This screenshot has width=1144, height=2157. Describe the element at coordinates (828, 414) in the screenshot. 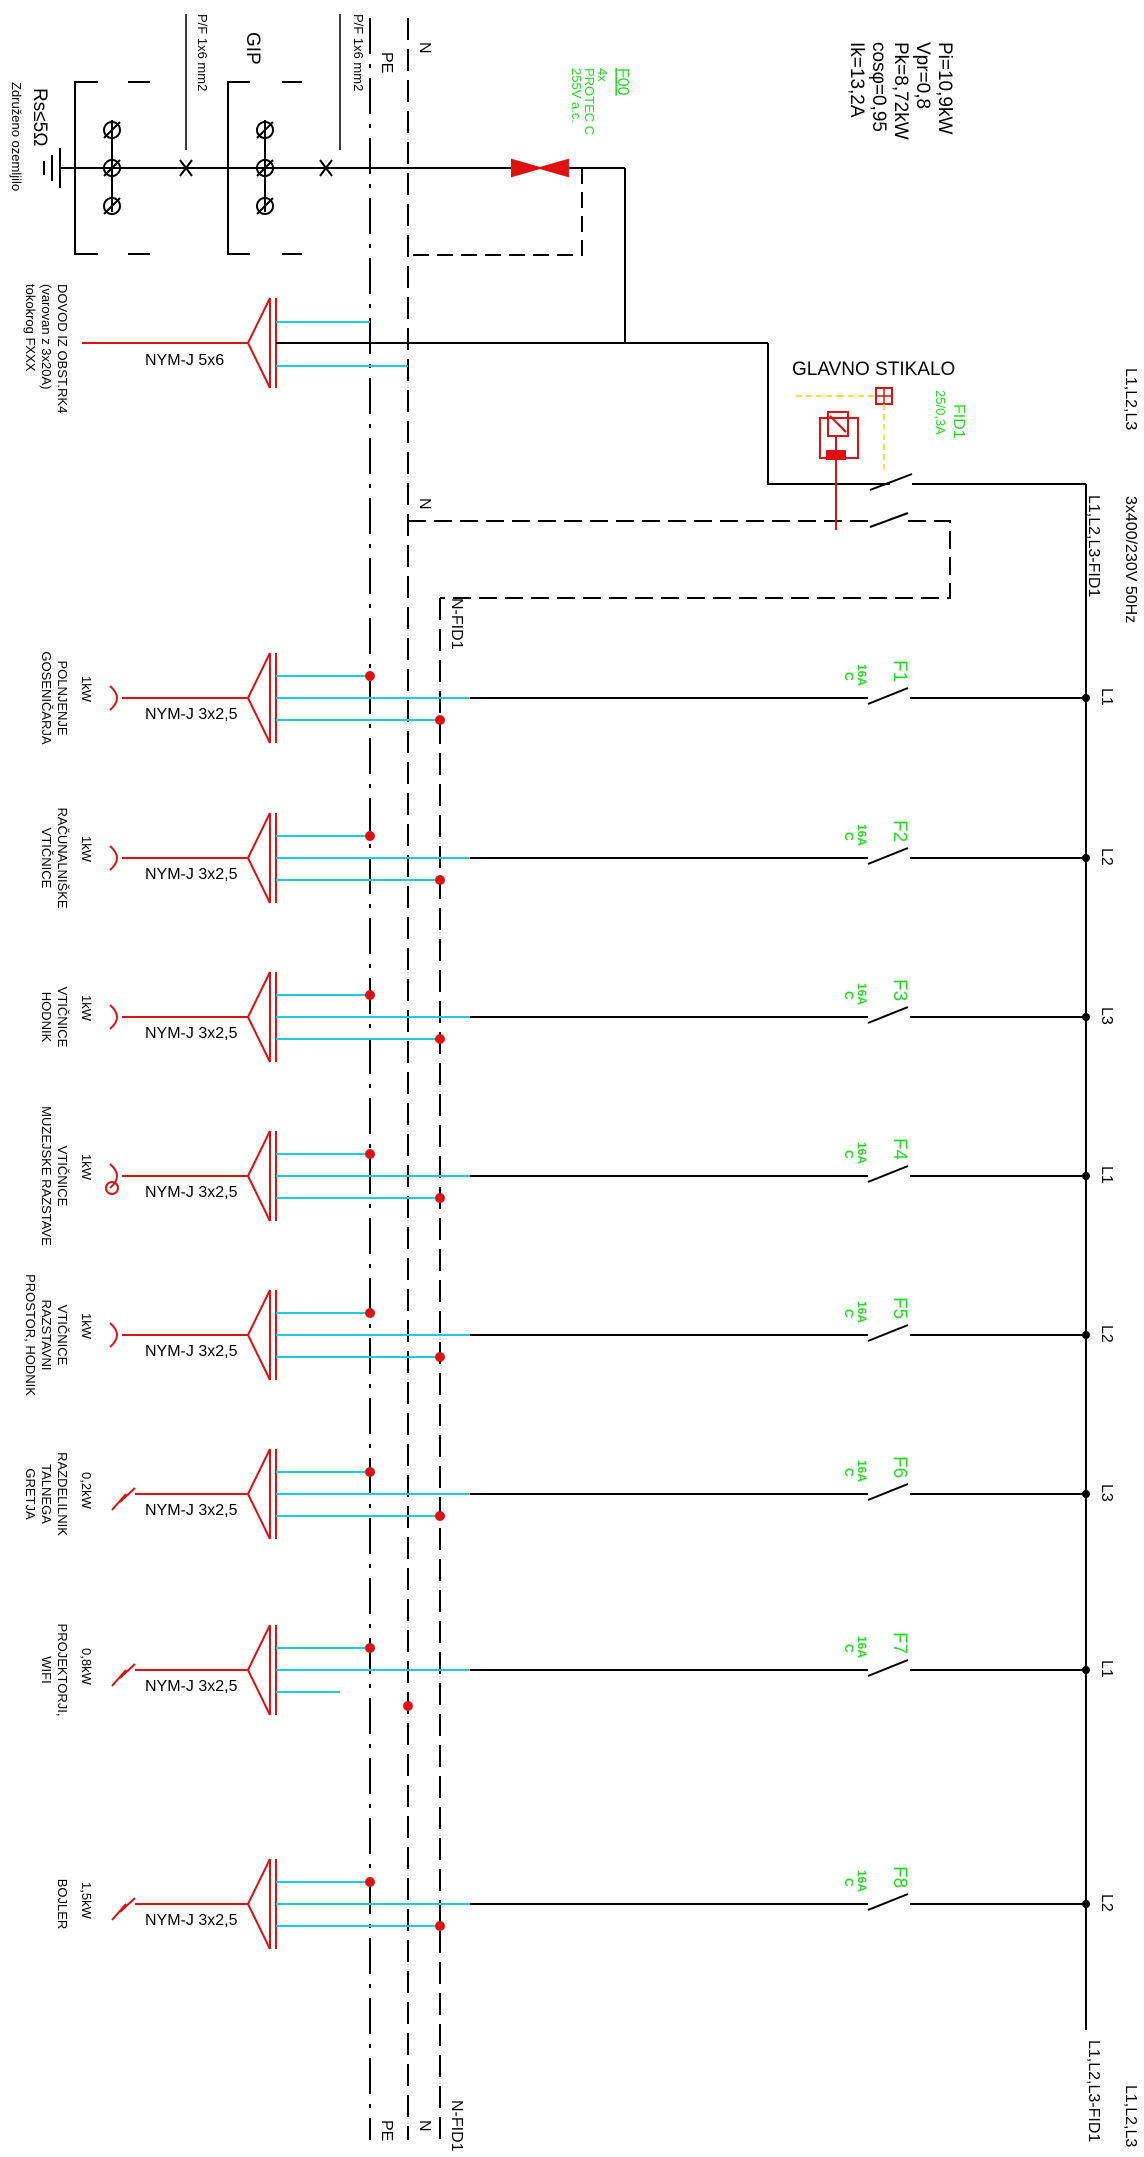

I see `main-switch-feed` at that location.